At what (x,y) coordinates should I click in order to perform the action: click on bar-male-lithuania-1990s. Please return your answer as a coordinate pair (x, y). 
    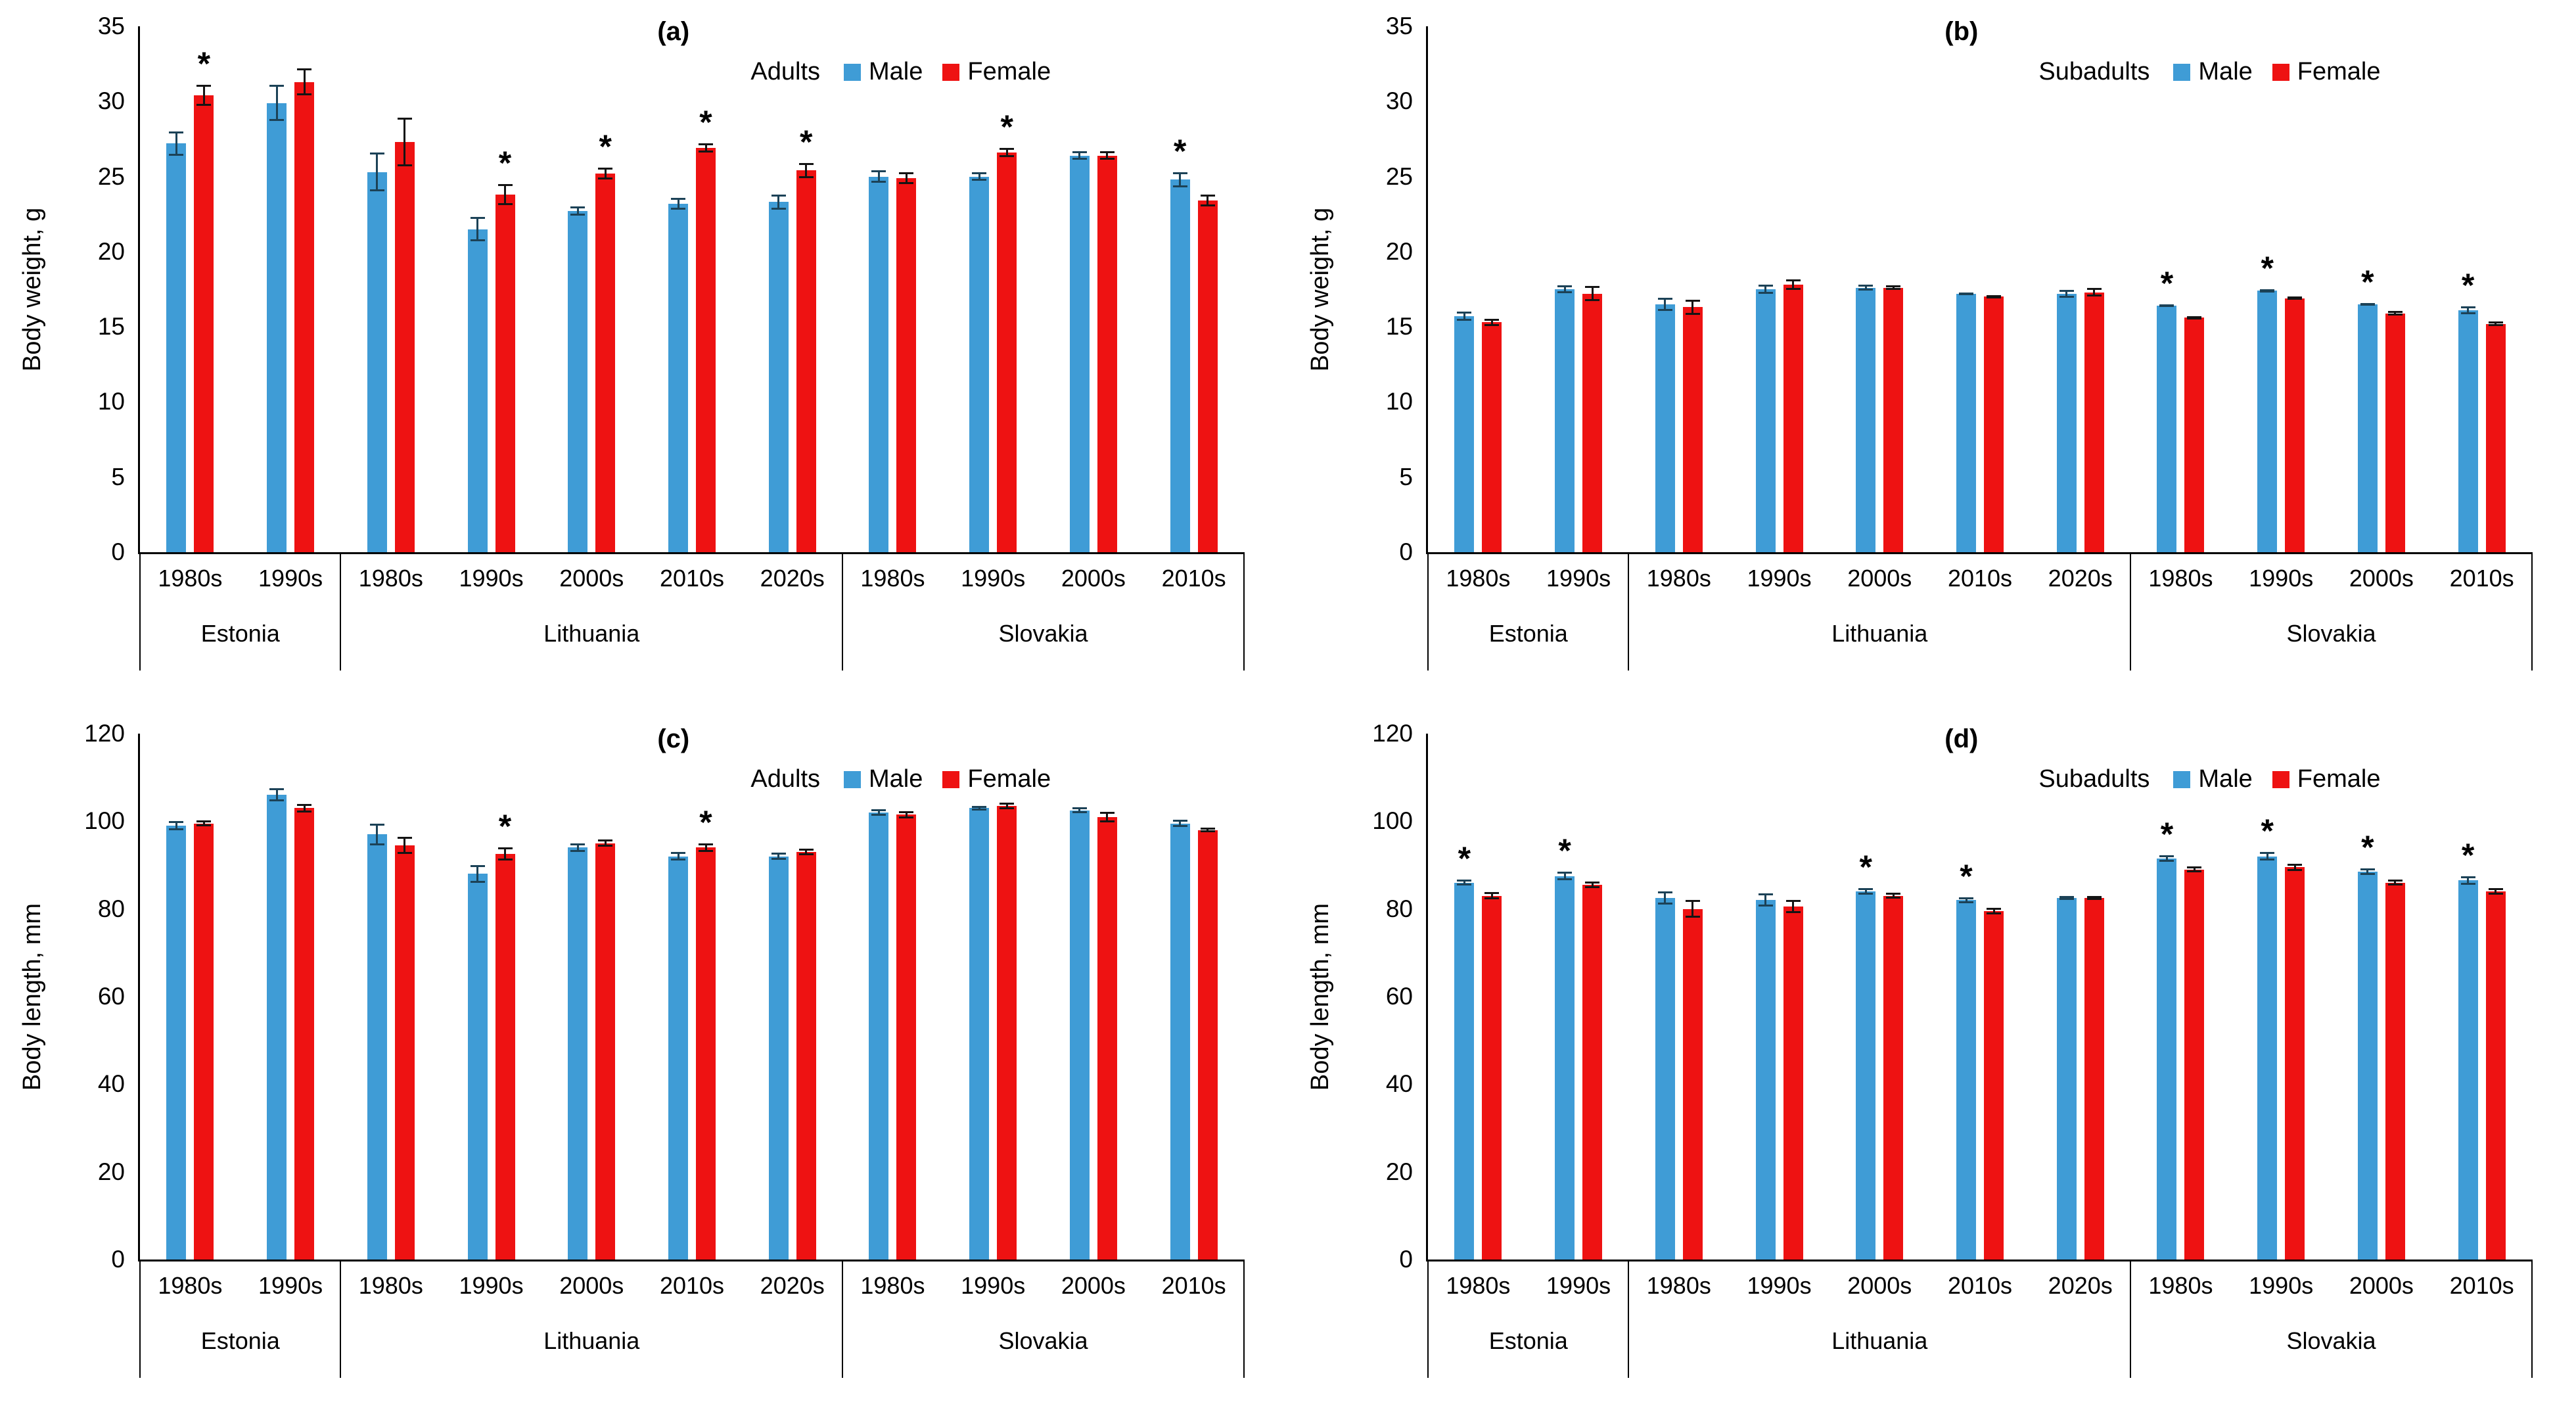
    Looking at the image, I should click on (1766, 1080).